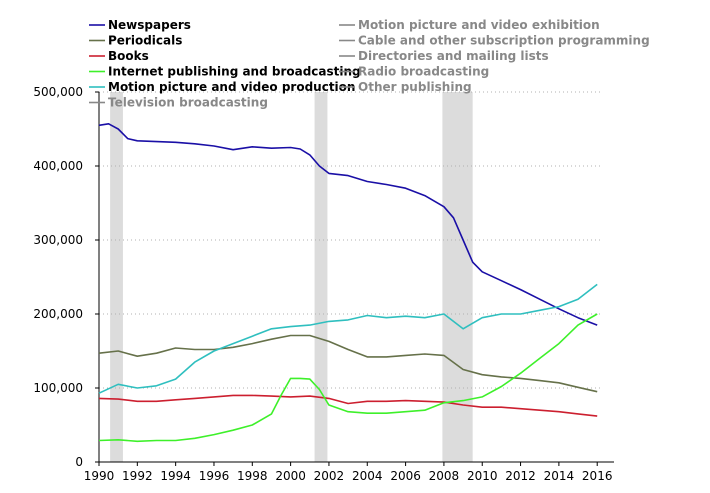 This screenshot has height=493, width=710. I want to click on legend-item-books: Books, so click(119, 56).